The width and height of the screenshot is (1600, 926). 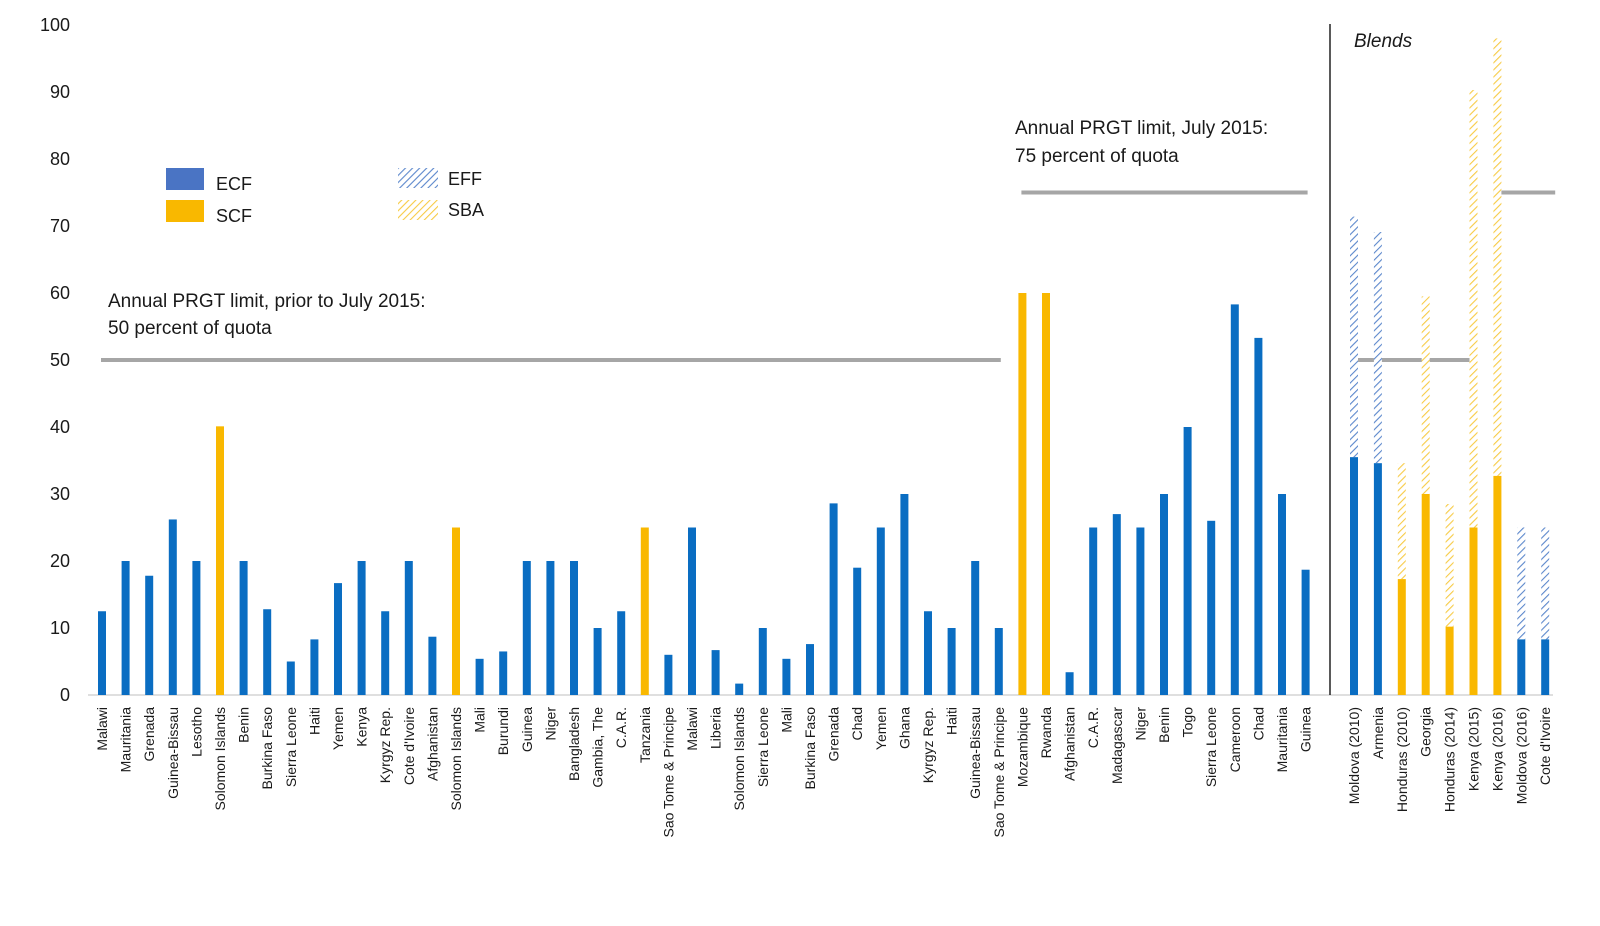 What do you see at coordinates (102, 729) in the screenshot?
I see `x-tick-label: Malawi` at bounding box center [102, 729].